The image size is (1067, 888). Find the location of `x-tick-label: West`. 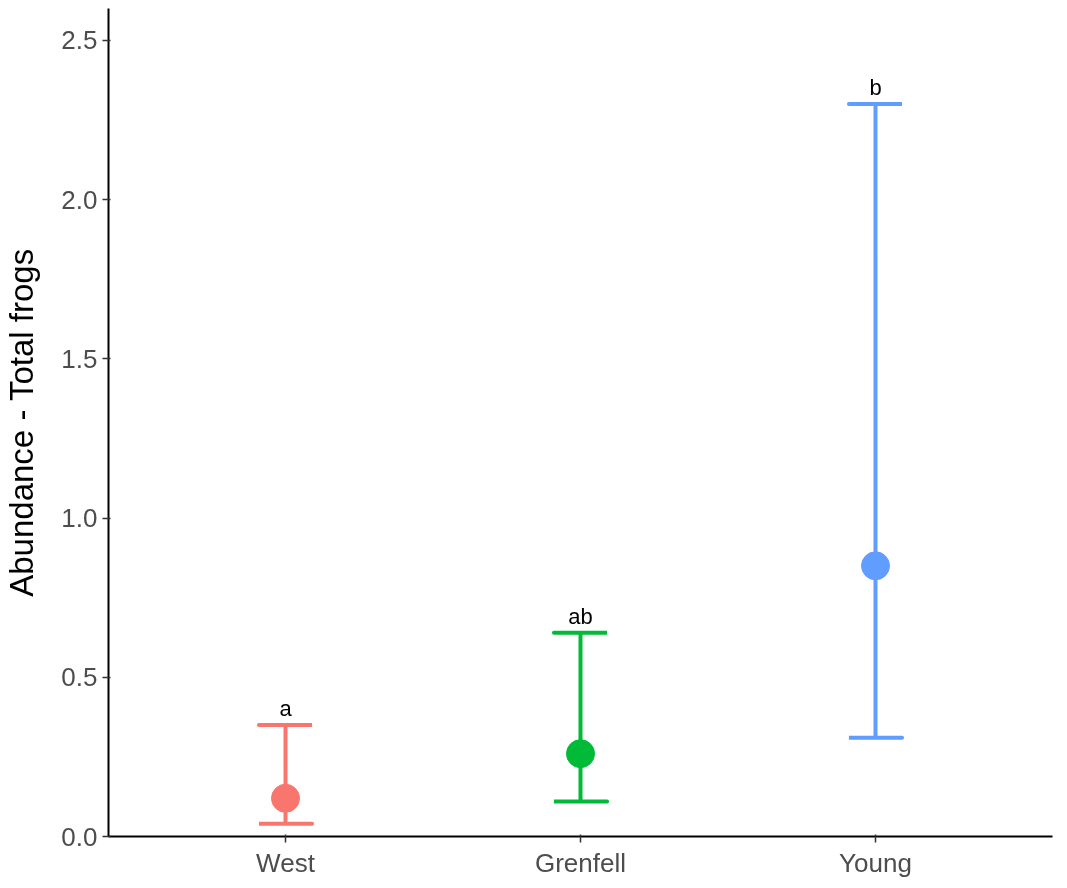

x-tick-label: West is located at coordinates (286, 862).